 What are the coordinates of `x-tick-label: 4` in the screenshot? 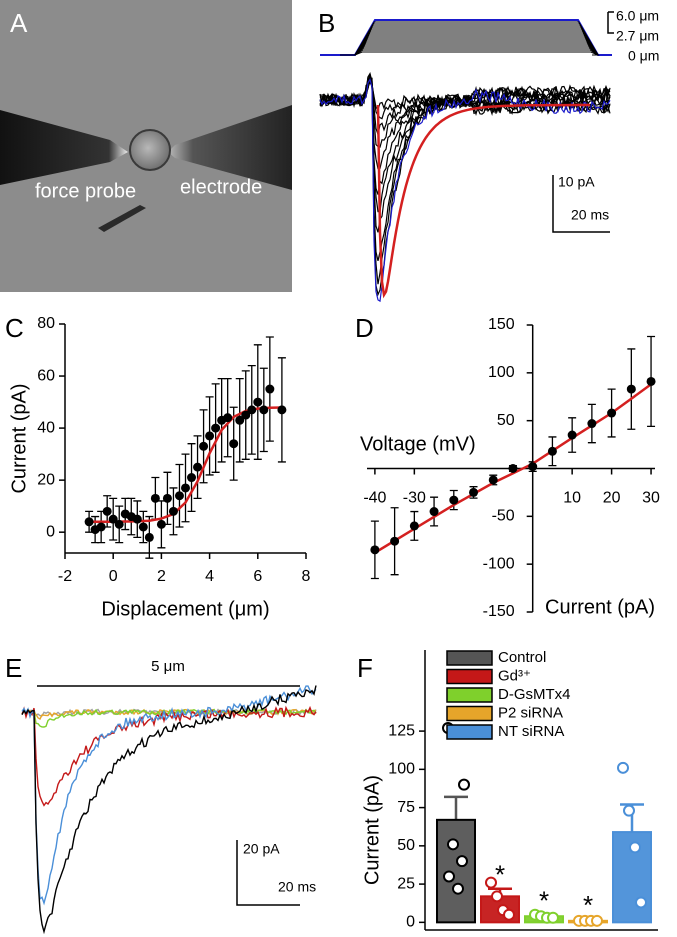 It's located at (209, 576).